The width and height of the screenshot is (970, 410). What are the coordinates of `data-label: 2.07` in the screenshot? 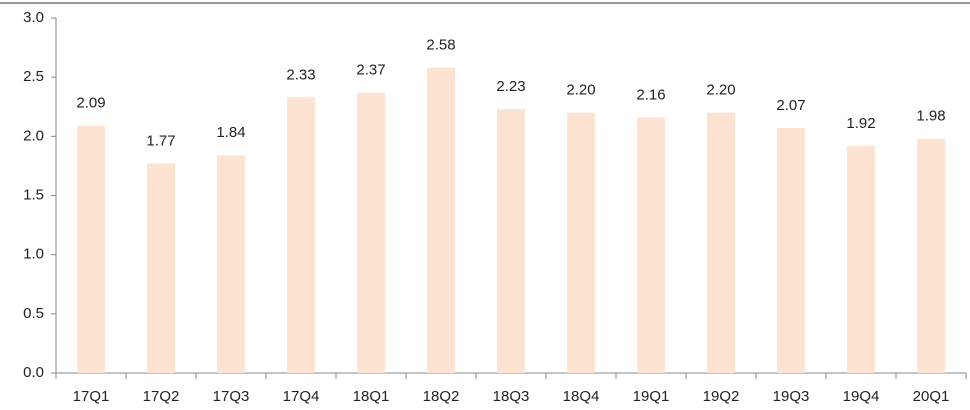 It's located at (790, 105).